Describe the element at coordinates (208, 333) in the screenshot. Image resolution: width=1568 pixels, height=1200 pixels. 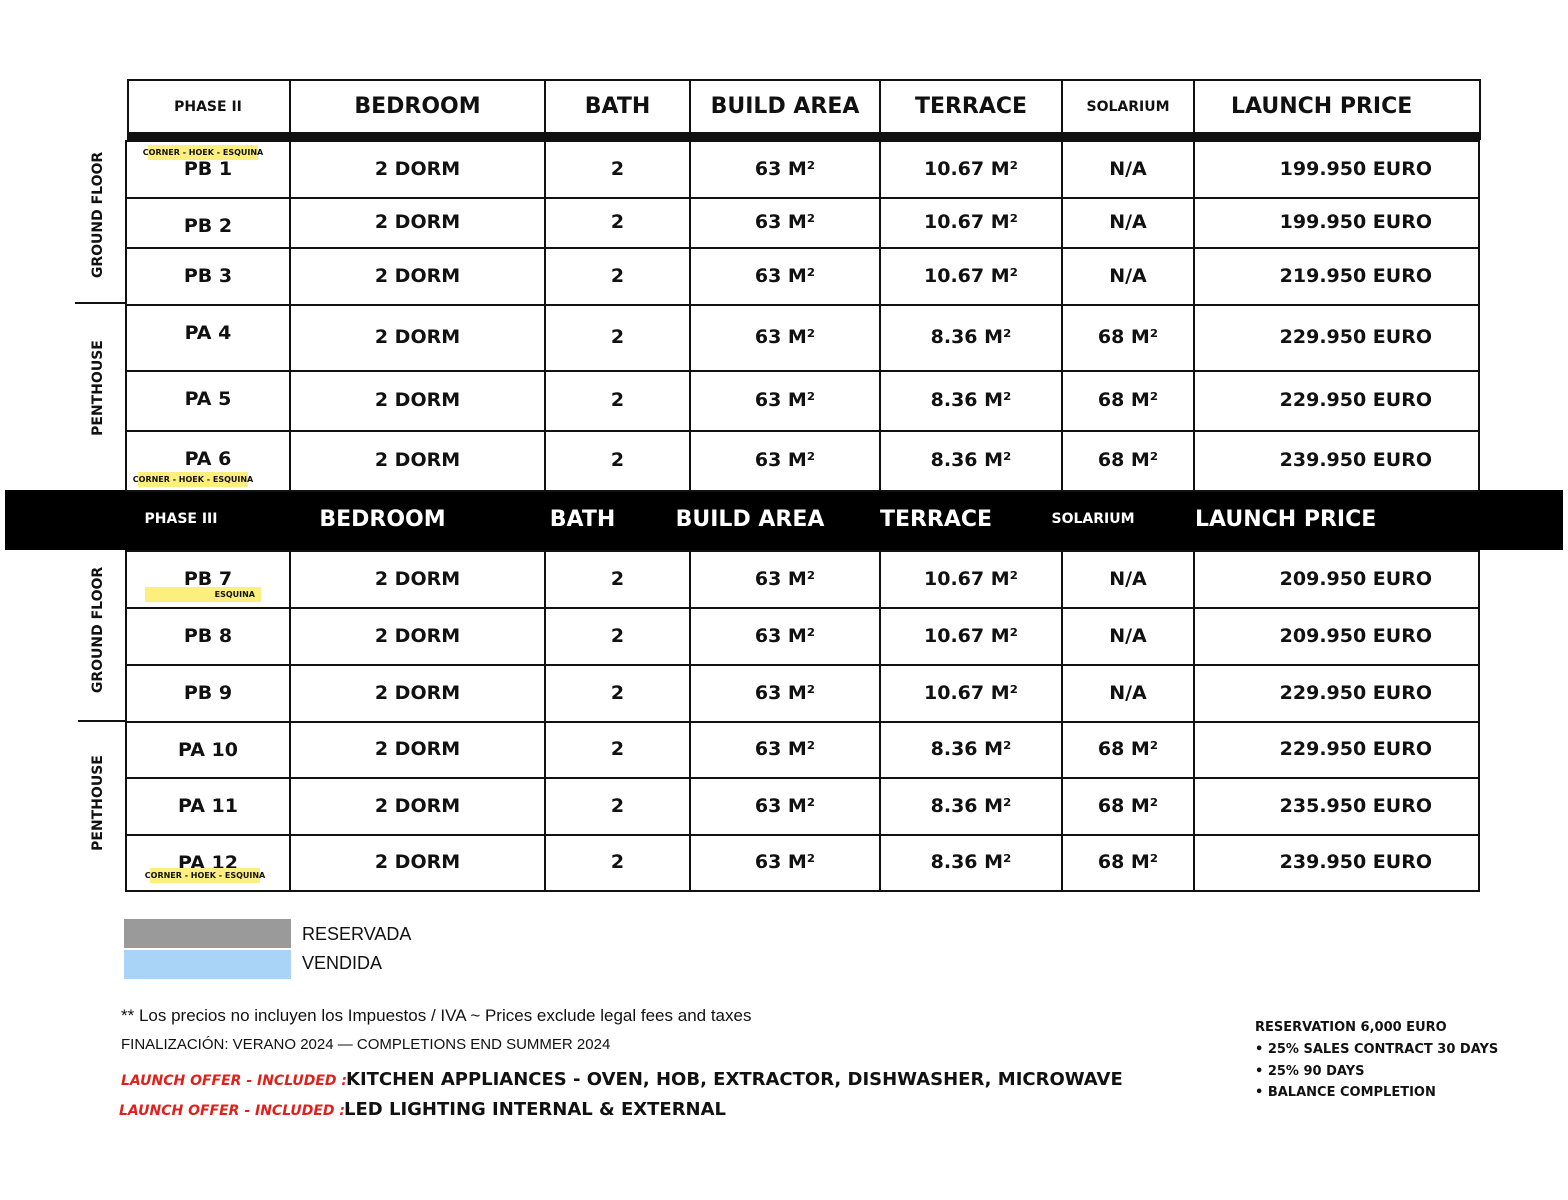
I see `cell-unit: PA 4` at that location.